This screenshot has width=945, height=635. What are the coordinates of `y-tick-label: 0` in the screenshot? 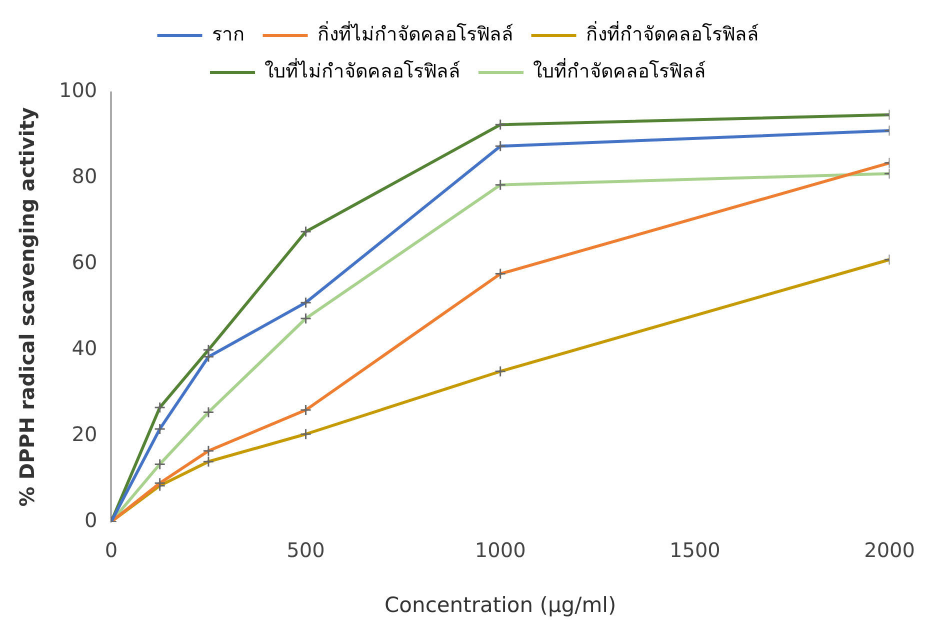 It's located at (91, 520).